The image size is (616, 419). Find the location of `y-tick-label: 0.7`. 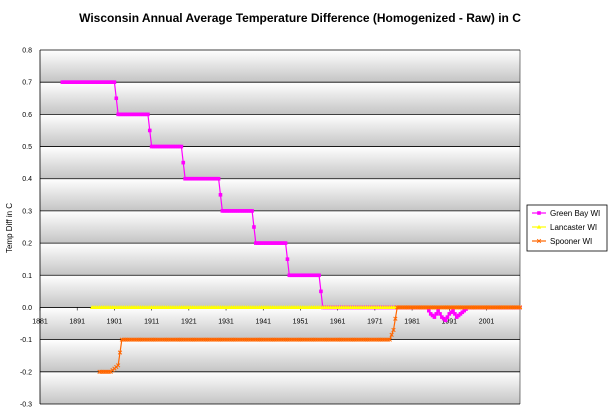

y-tick-label: 0.7 is located at coordinates (27, 83).